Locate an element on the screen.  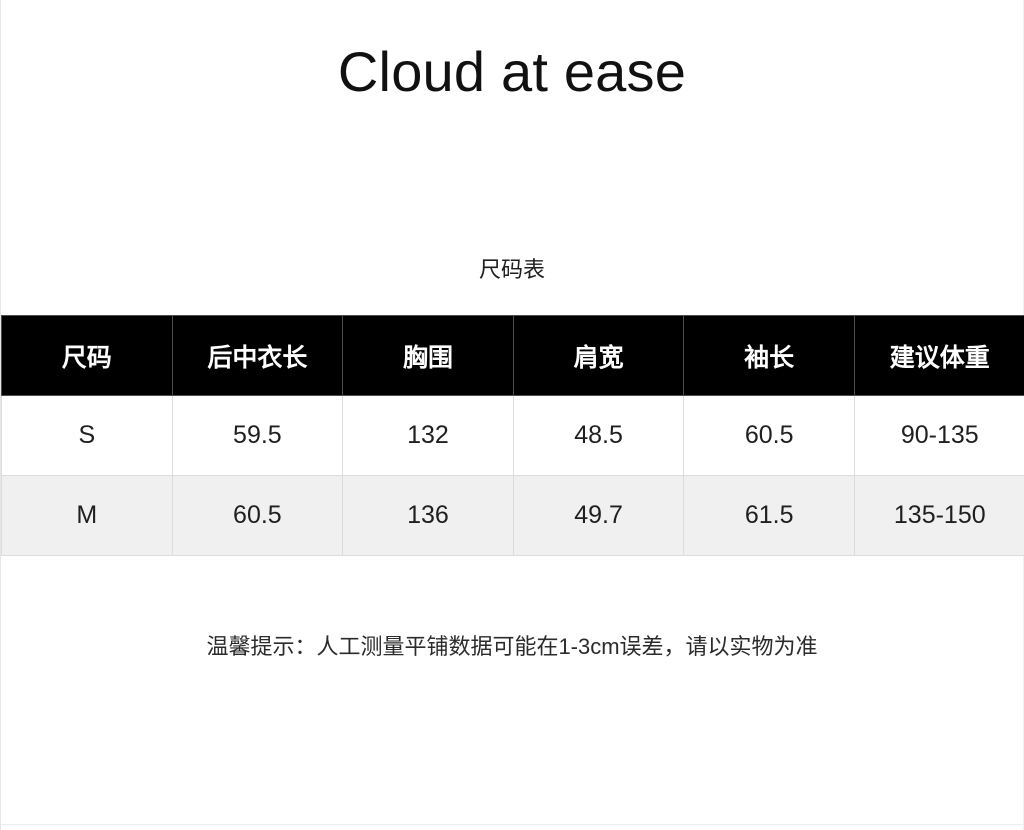
column-header-suggested-weight: 建议体重 is located at coordinates (938, 355).